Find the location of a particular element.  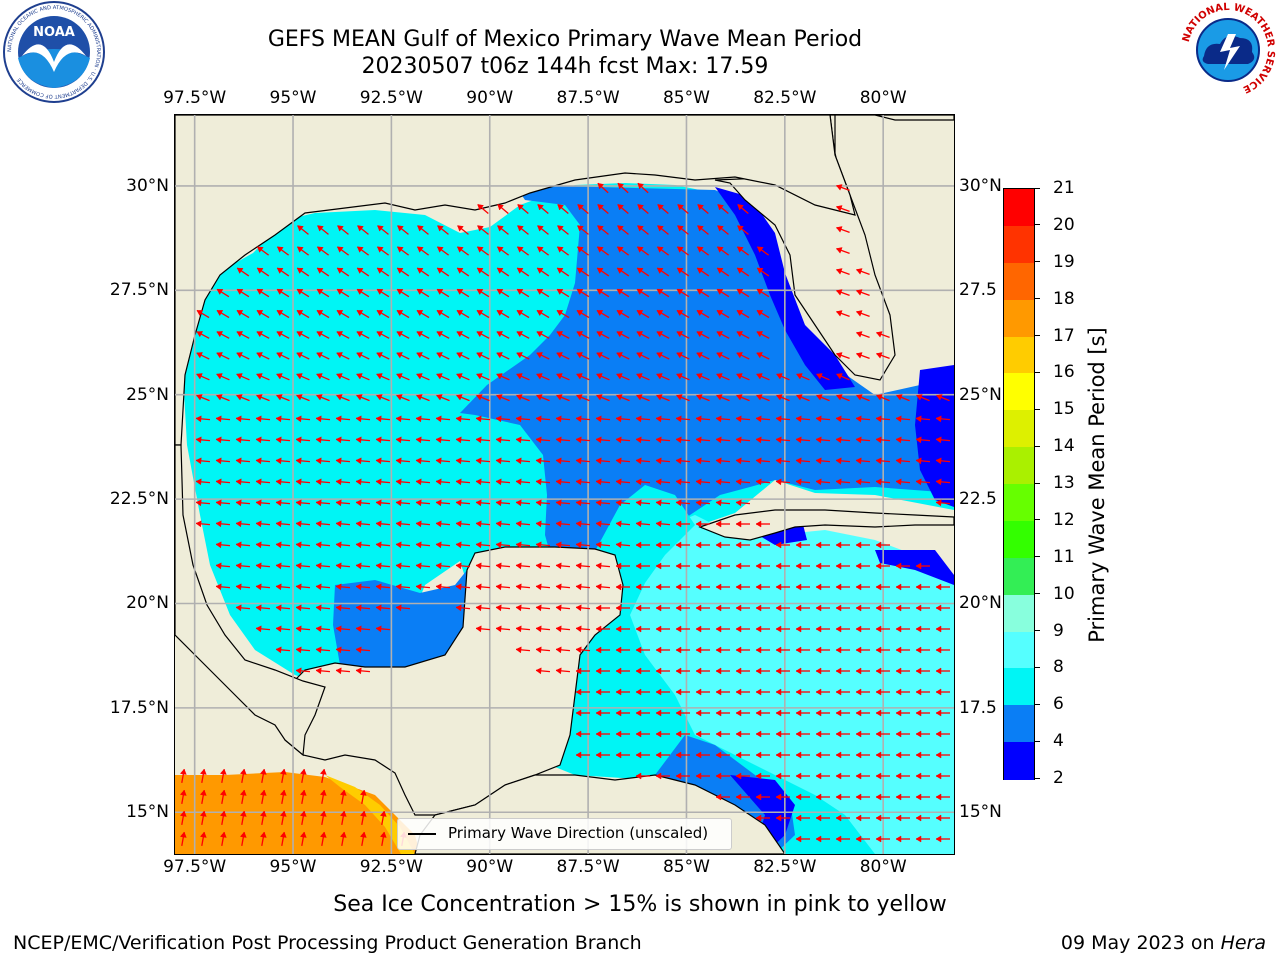

campeche-bay-4-6s is located at coordinates (400, 620).